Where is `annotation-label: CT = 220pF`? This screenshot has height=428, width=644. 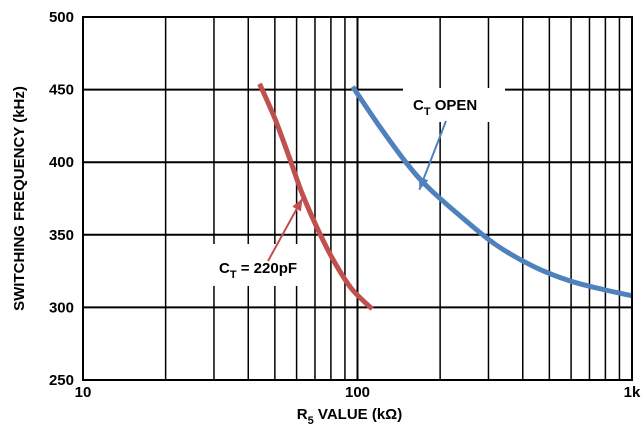 annotation-label: CT = 220pF is located at coordinates (258, 270).